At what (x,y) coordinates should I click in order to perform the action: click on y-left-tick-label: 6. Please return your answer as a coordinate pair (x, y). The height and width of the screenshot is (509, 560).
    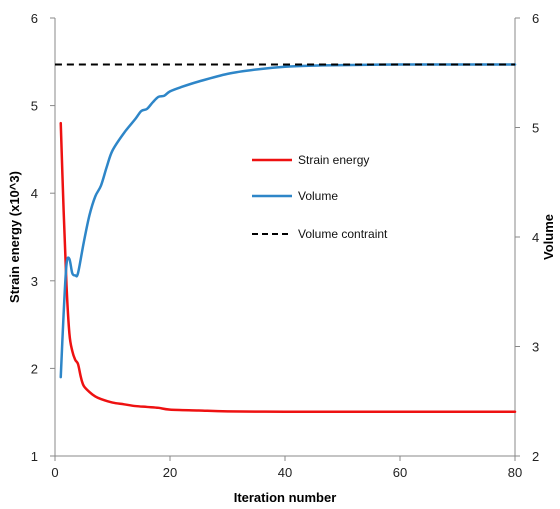
    Looking at the image, I should click on (34, 18).